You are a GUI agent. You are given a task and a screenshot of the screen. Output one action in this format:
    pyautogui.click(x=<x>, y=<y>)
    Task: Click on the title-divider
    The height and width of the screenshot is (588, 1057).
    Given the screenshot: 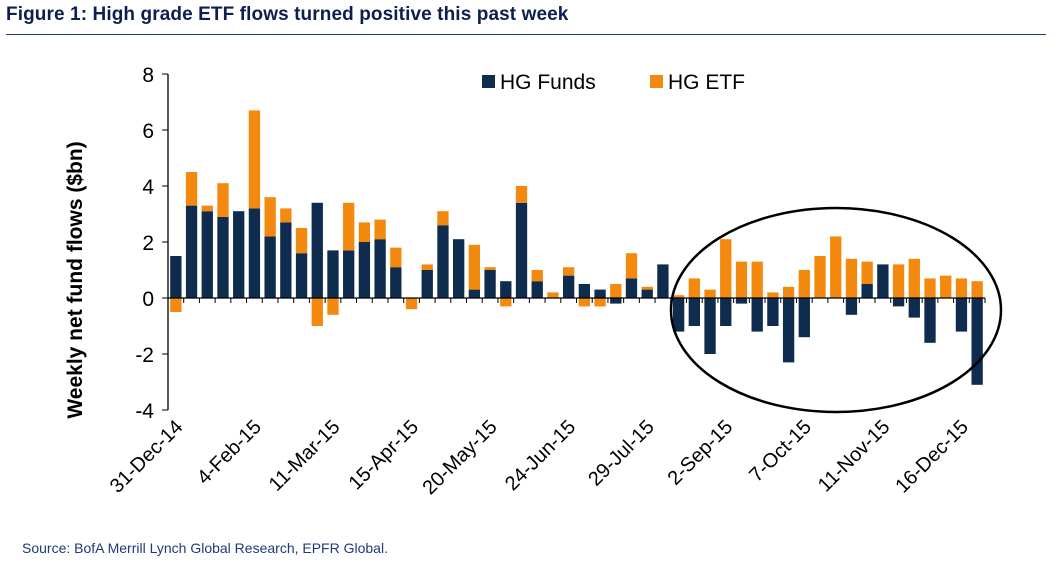 What is the action you would take?
    pyautogui.click(x=526, y=34)
    